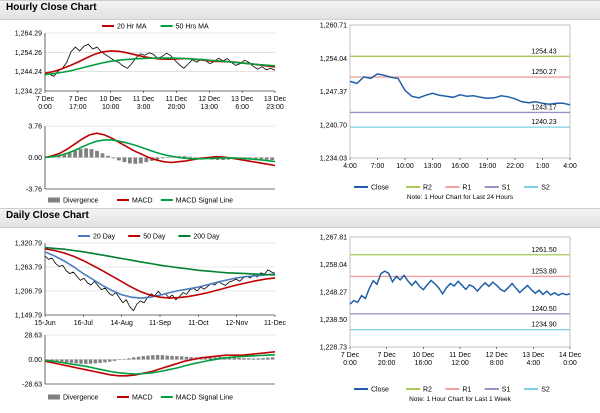 The image size is (600, 413). What do you see at coordinates (28, 244) in the screenshot?
I see `daily_price-ytick-0: 1,320.79` at bounding box center [28, 244].